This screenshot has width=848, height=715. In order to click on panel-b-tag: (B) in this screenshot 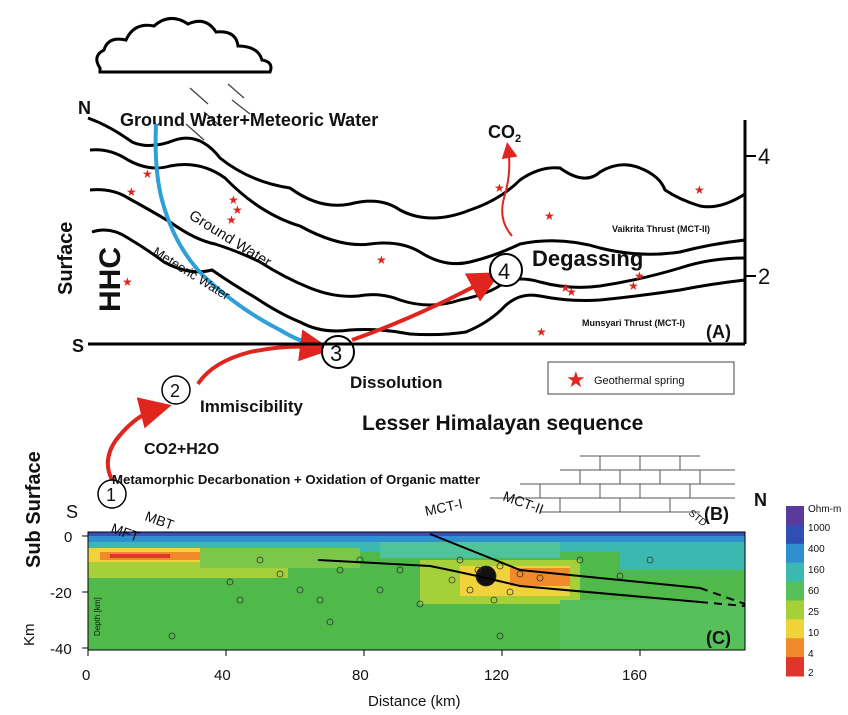, I will do `click(716, 514)`.